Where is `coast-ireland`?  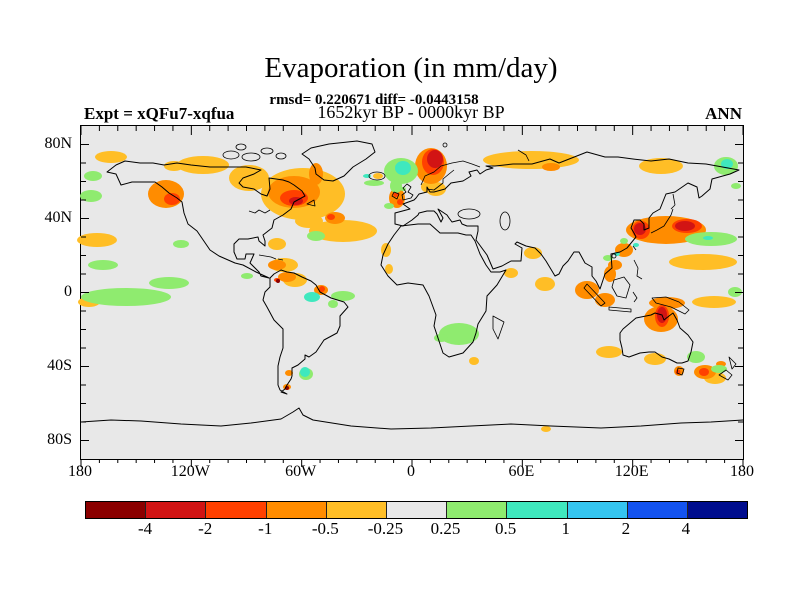
coast-ireland is located at coordinates (395, 195).